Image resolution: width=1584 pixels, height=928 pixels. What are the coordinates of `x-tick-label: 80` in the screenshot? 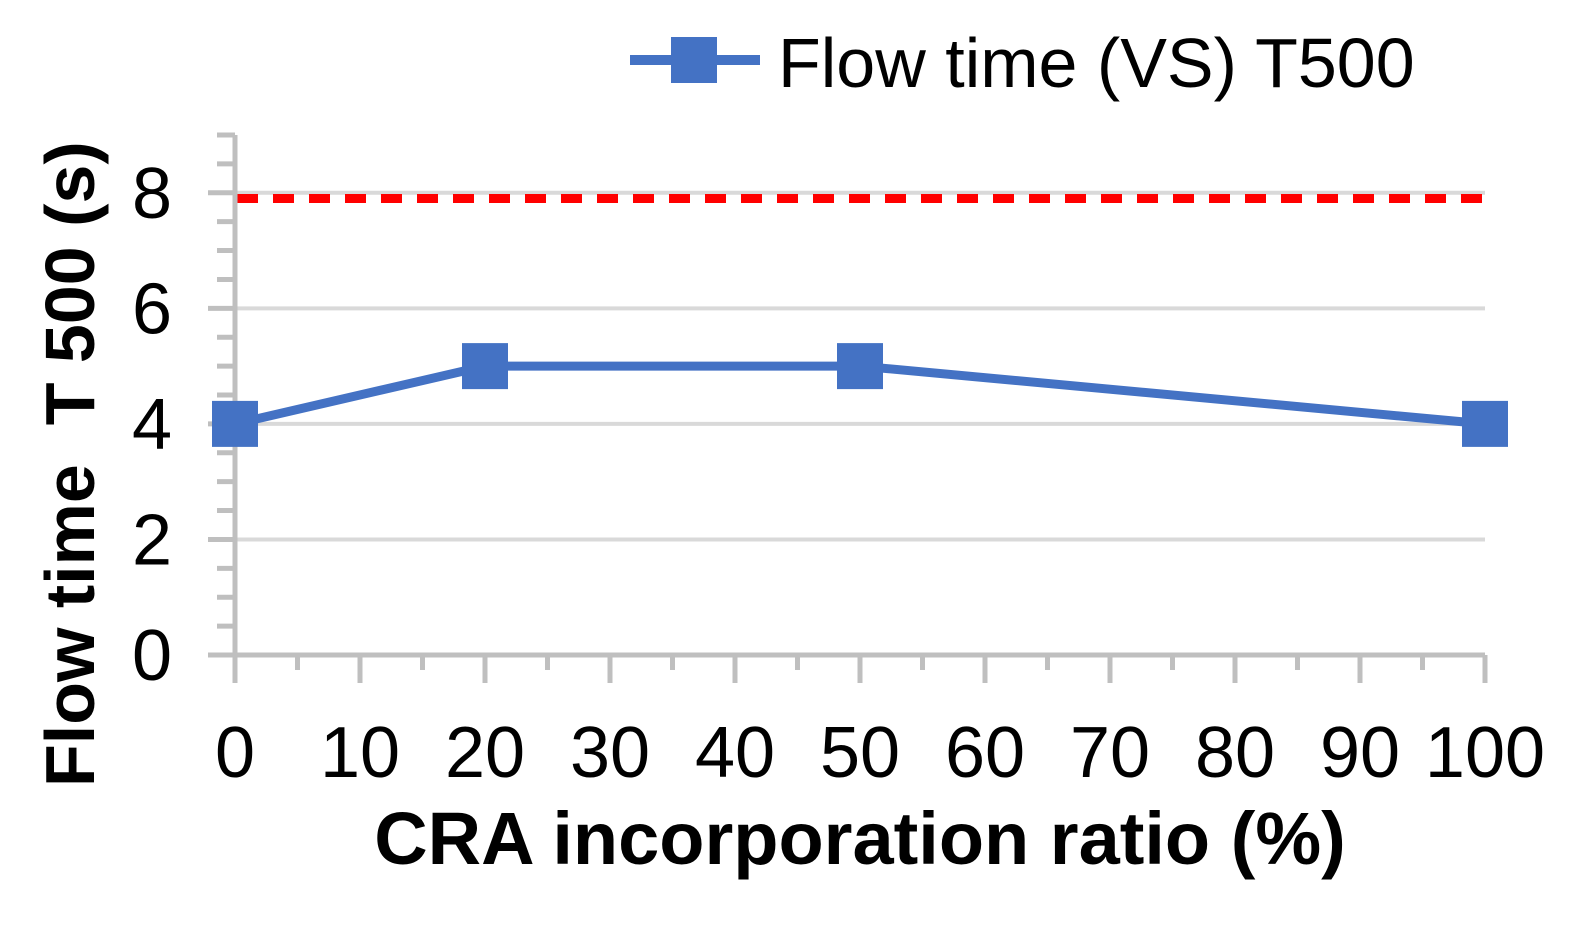 It's located at (1235, 753).